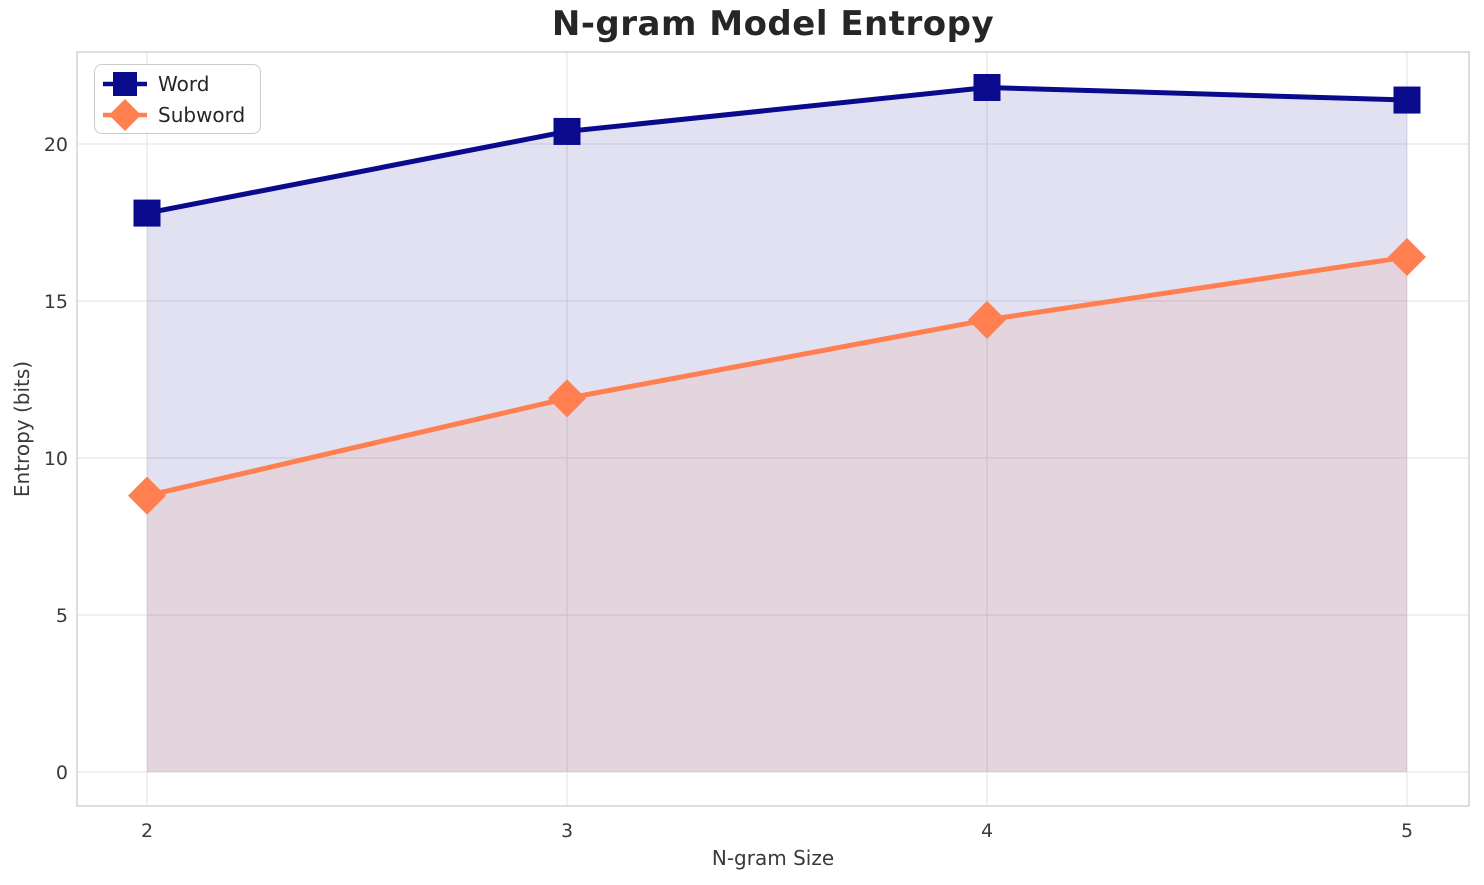  I want to click on y-tick-label: 0, so click(62, 773).